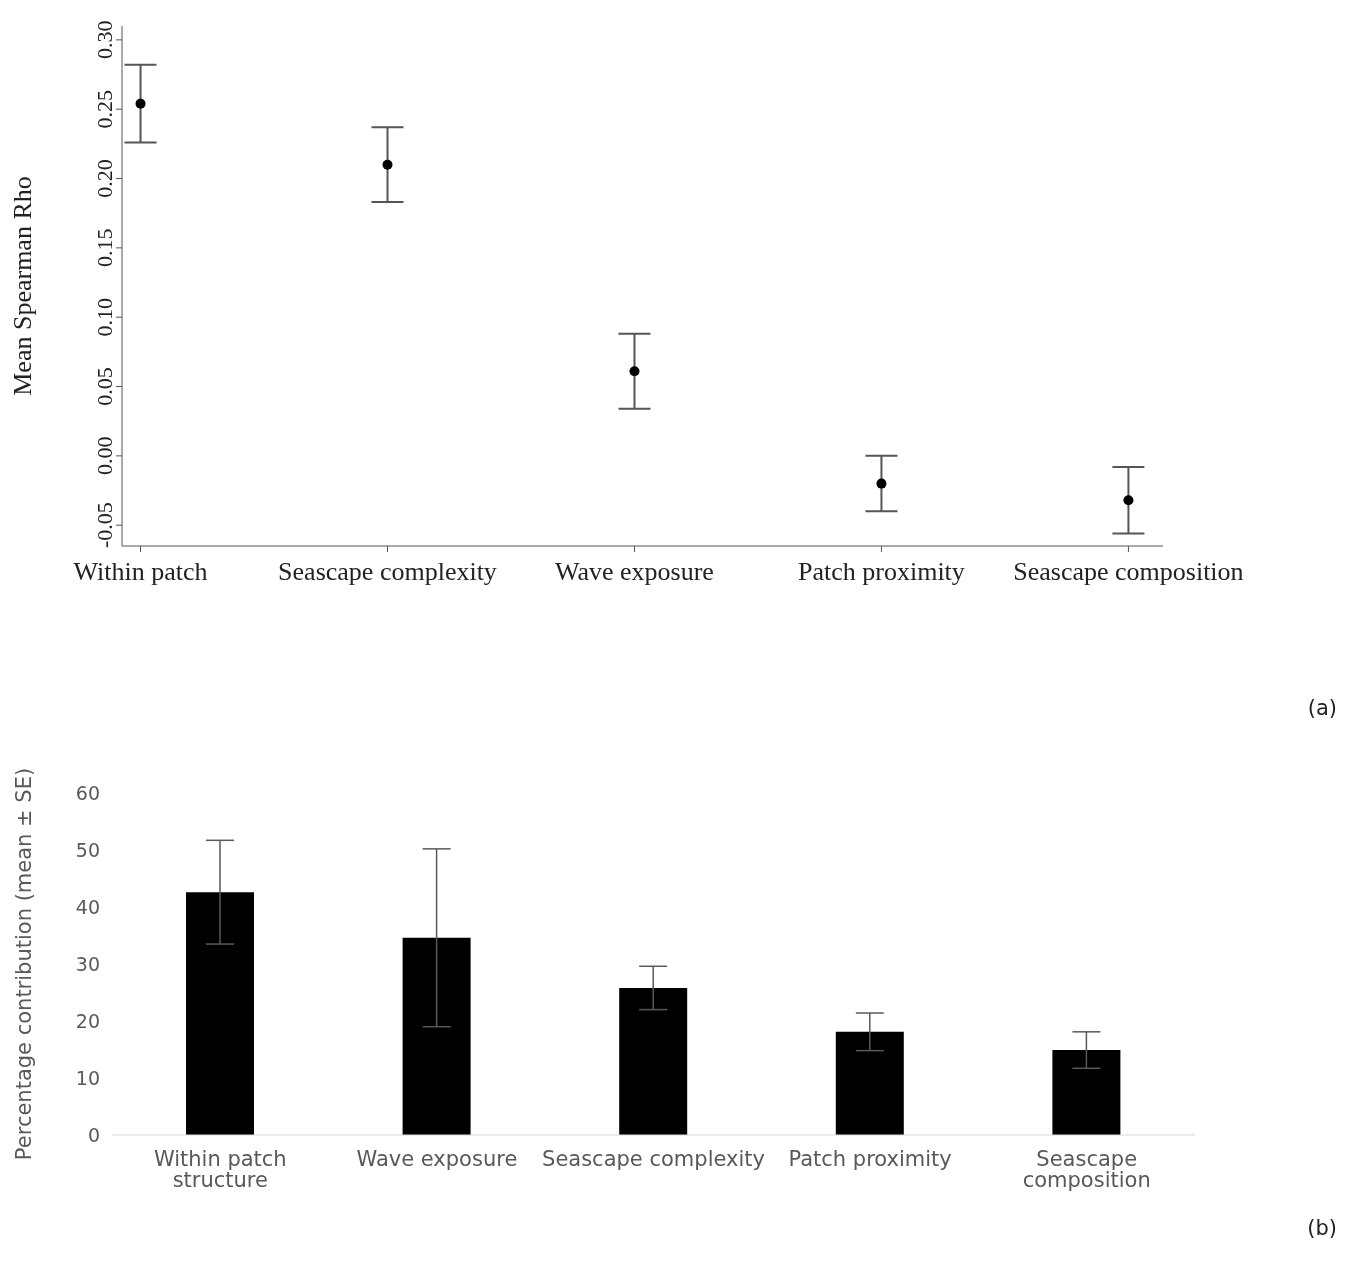  Describe the element at coordinates (220, 1169) in the screenshot. I see `x-tick-label: Within patch structure` at that location.